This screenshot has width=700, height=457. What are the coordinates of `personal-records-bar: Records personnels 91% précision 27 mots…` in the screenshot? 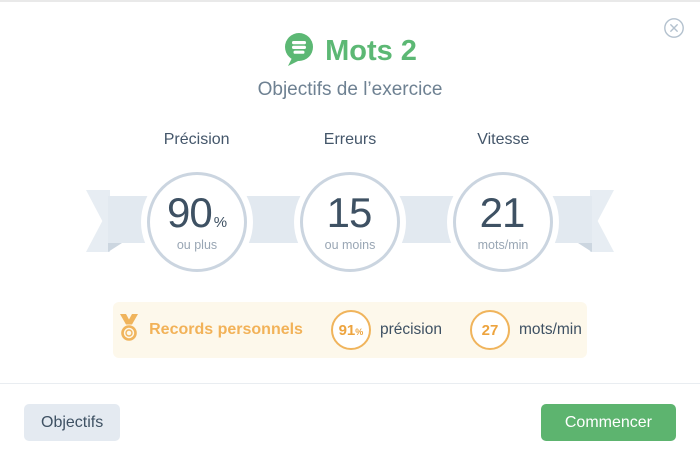 It's located at (350, 330).